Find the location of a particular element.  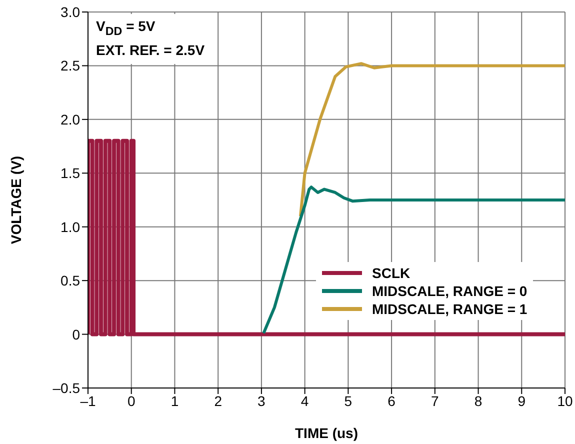

legend-label: MIDSCALE, RANGE = 1 is located at coordinates (450, 309).